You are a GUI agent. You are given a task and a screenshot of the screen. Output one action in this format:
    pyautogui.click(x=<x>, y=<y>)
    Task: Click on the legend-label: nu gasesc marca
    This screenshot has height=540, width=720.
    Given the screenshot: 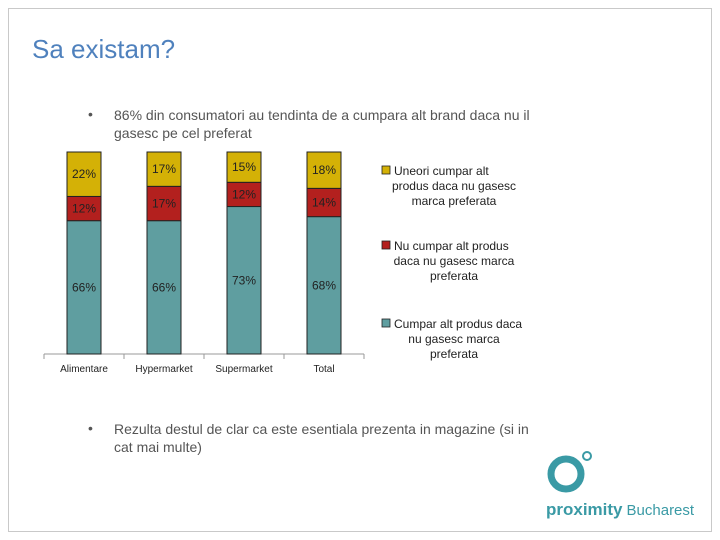 What is the action you would take?
    pyautogui.click(x=454, y=339)
    